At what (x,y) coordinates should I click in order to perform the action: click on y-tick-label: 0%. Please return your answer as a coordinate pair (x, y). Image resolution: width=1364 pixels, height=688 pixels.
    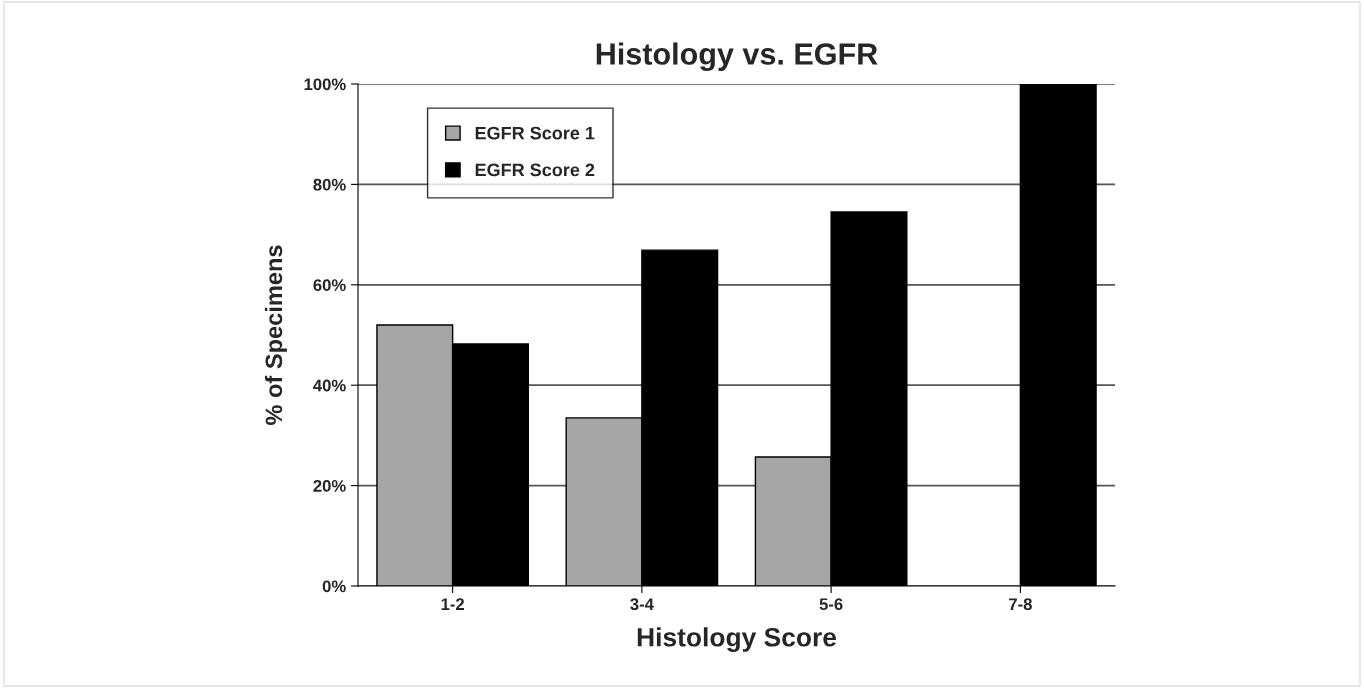
    Looking at the image, I should click on (334, 586).